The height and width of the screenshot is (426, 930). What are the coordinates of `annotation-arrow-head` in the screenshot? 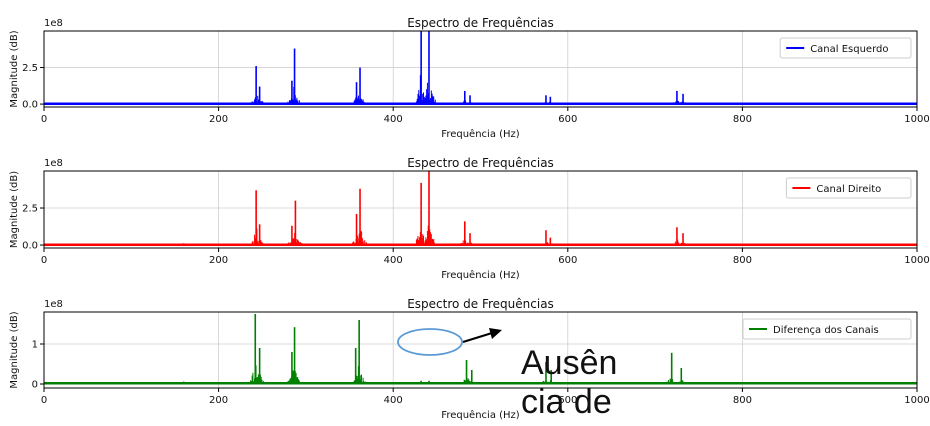 It's located at (495, 333).